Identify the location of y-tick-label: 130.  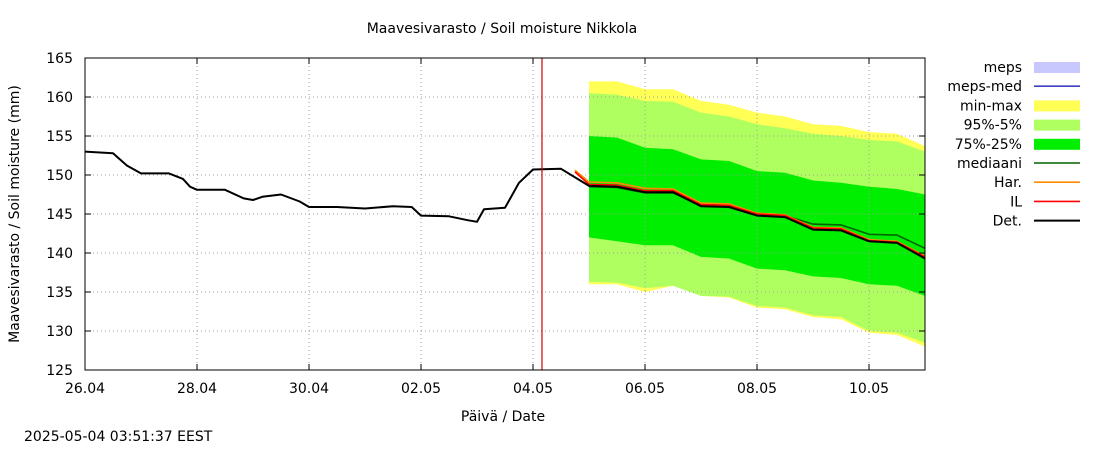
(59, 332).